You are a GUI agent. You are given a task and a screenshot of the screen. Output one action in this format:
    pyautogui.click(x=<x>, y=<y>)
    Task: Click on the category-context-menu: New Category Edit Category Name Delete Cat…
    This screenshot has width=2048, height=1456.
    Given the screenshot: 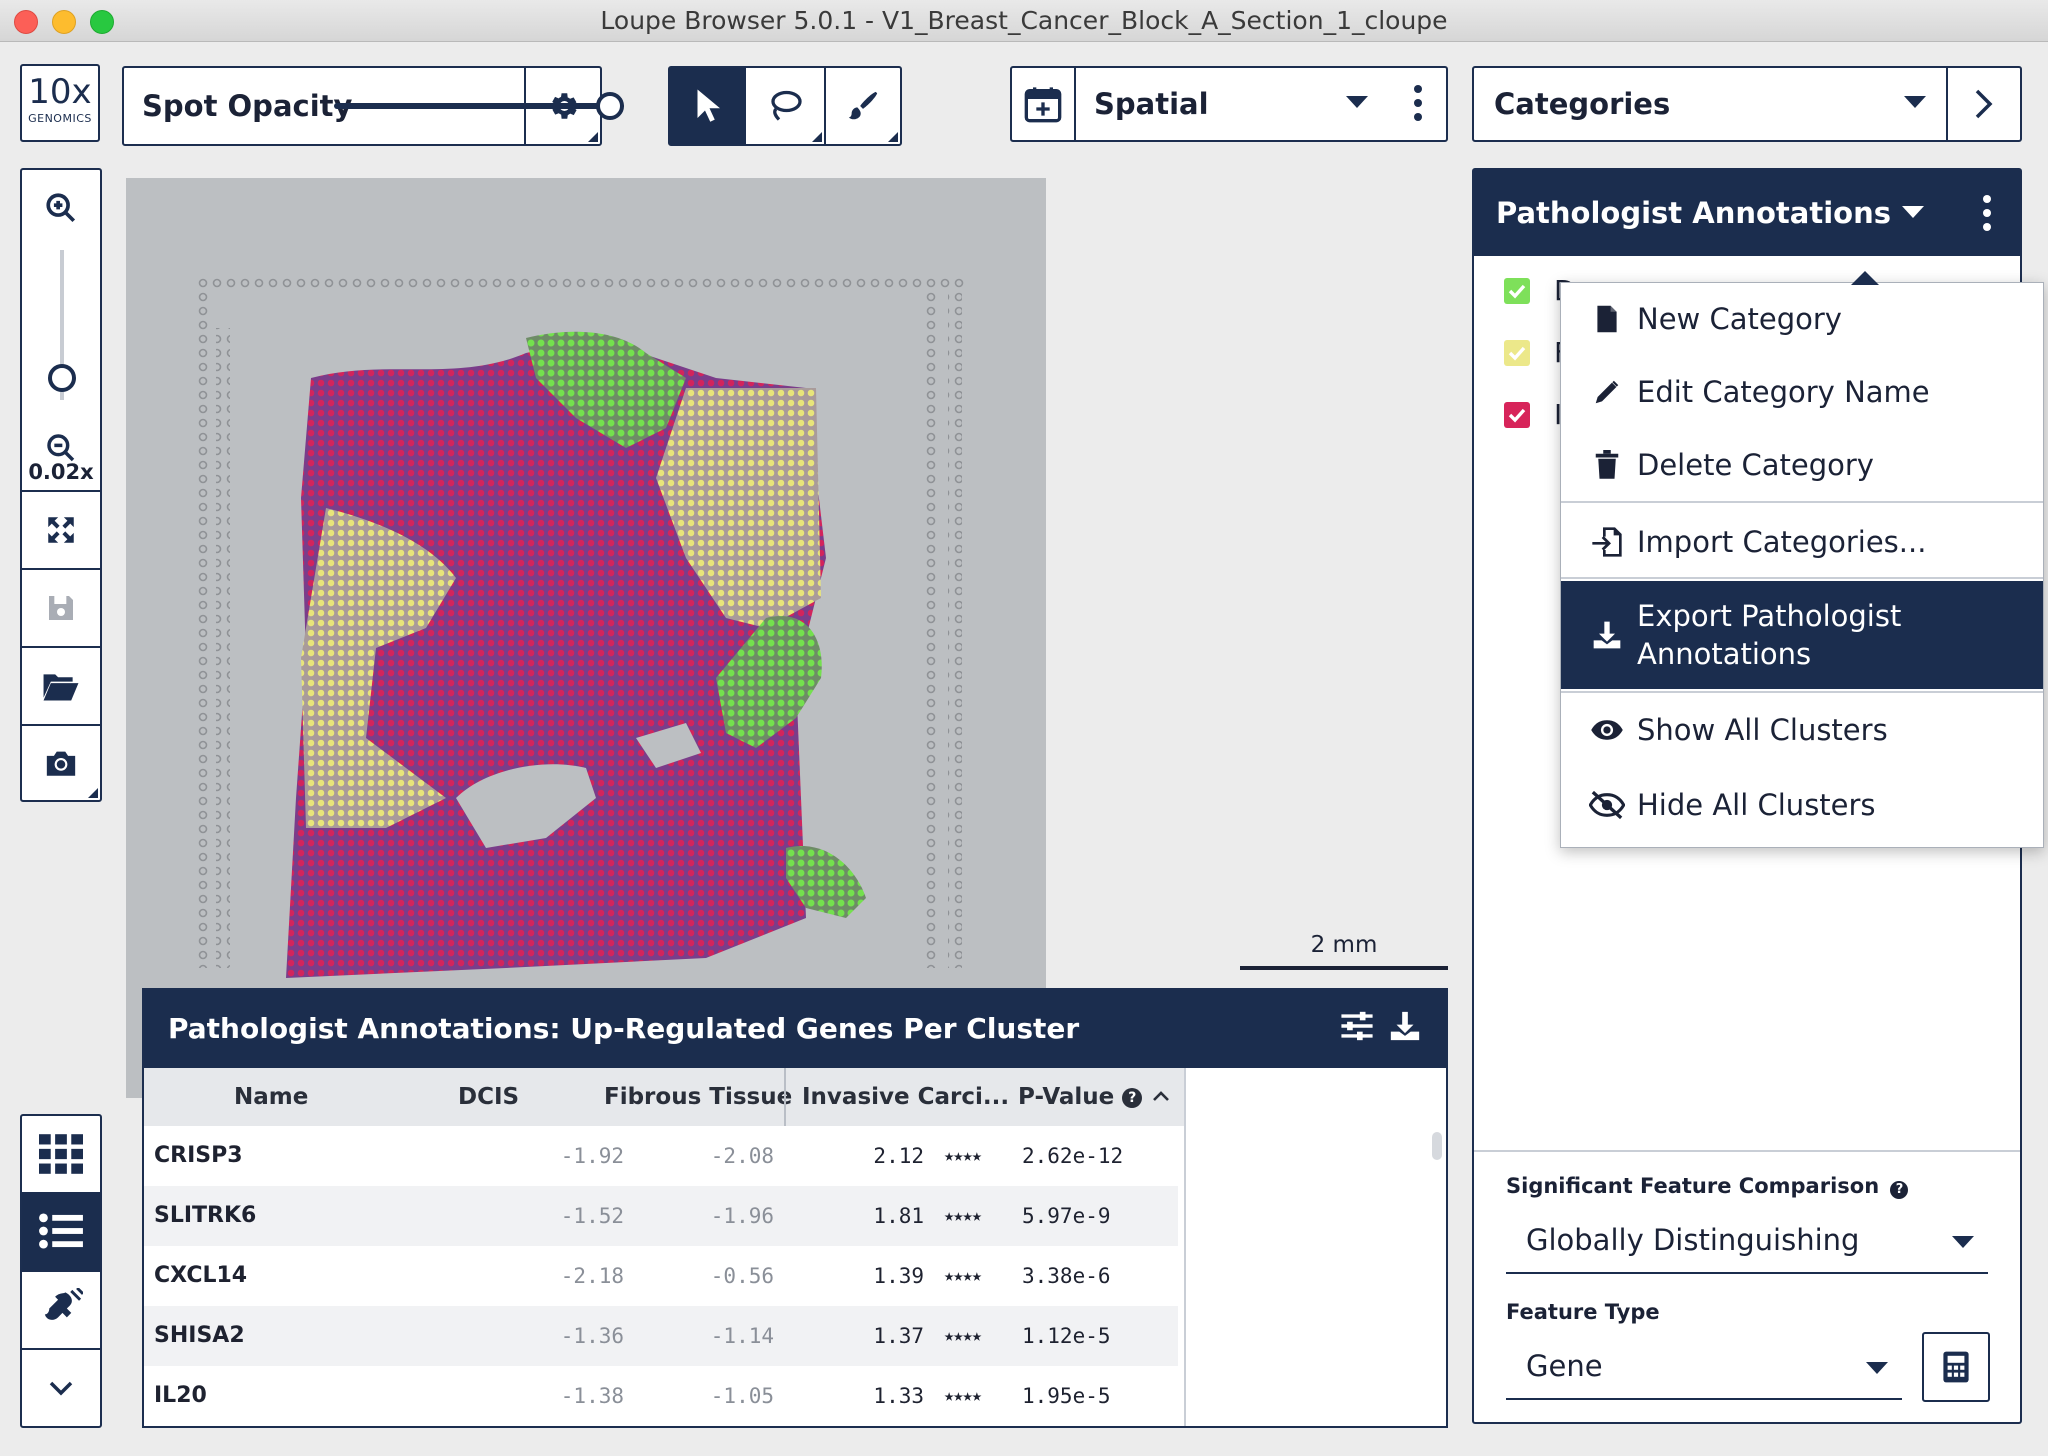 What is the action you would take?
    pyautogui.click(x=1802, y=559)
    